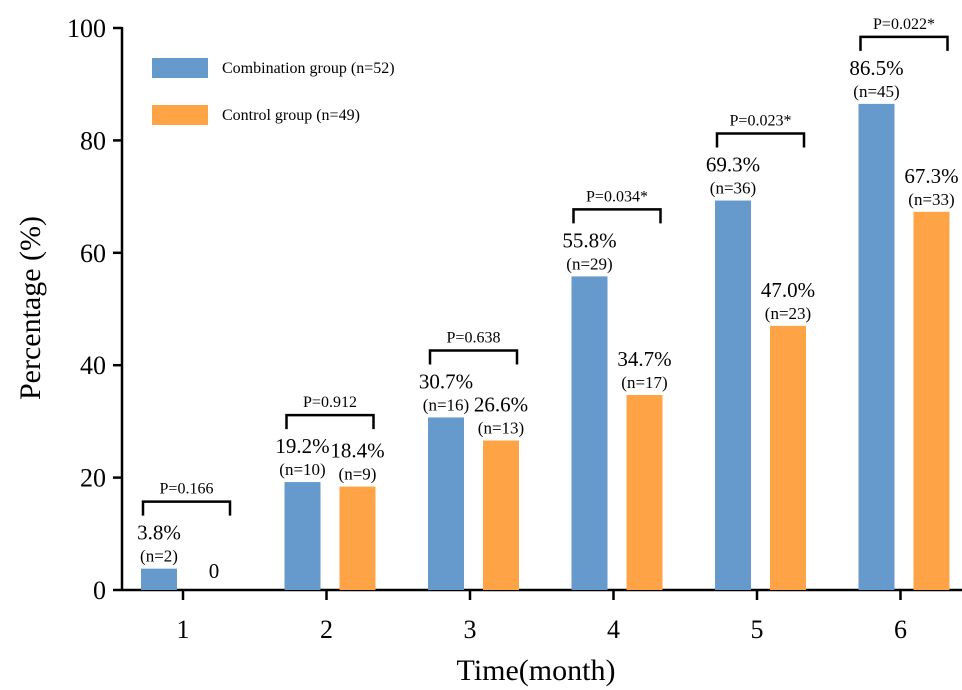 The width and height of the screenshot is (962, 690). Describe the element at coordinates (326, 629) in the screenshot. I see `x-tick-label: 2` at that location.